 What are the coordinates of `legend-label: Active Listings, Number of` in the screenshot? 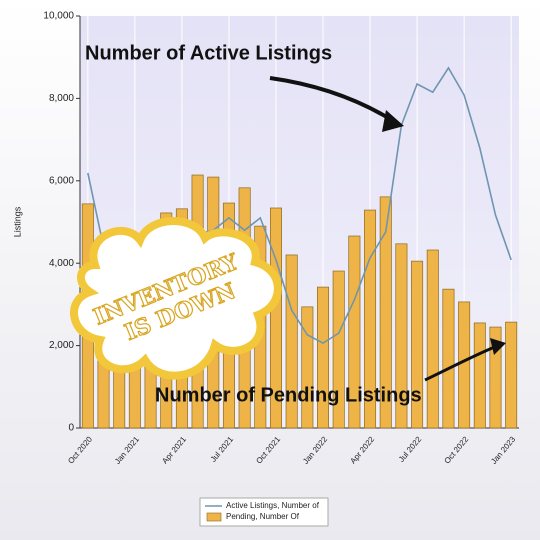 It's located at (273, 505).